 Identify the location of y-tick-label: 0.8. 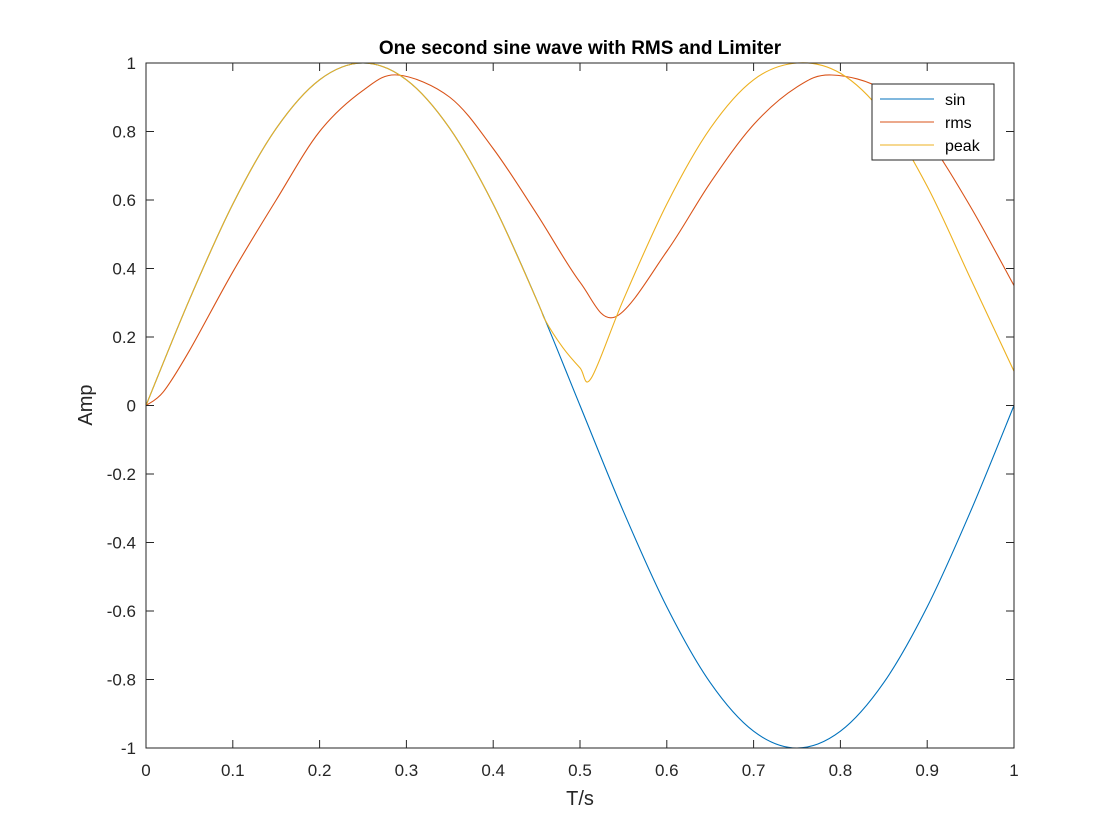
(124, 132).